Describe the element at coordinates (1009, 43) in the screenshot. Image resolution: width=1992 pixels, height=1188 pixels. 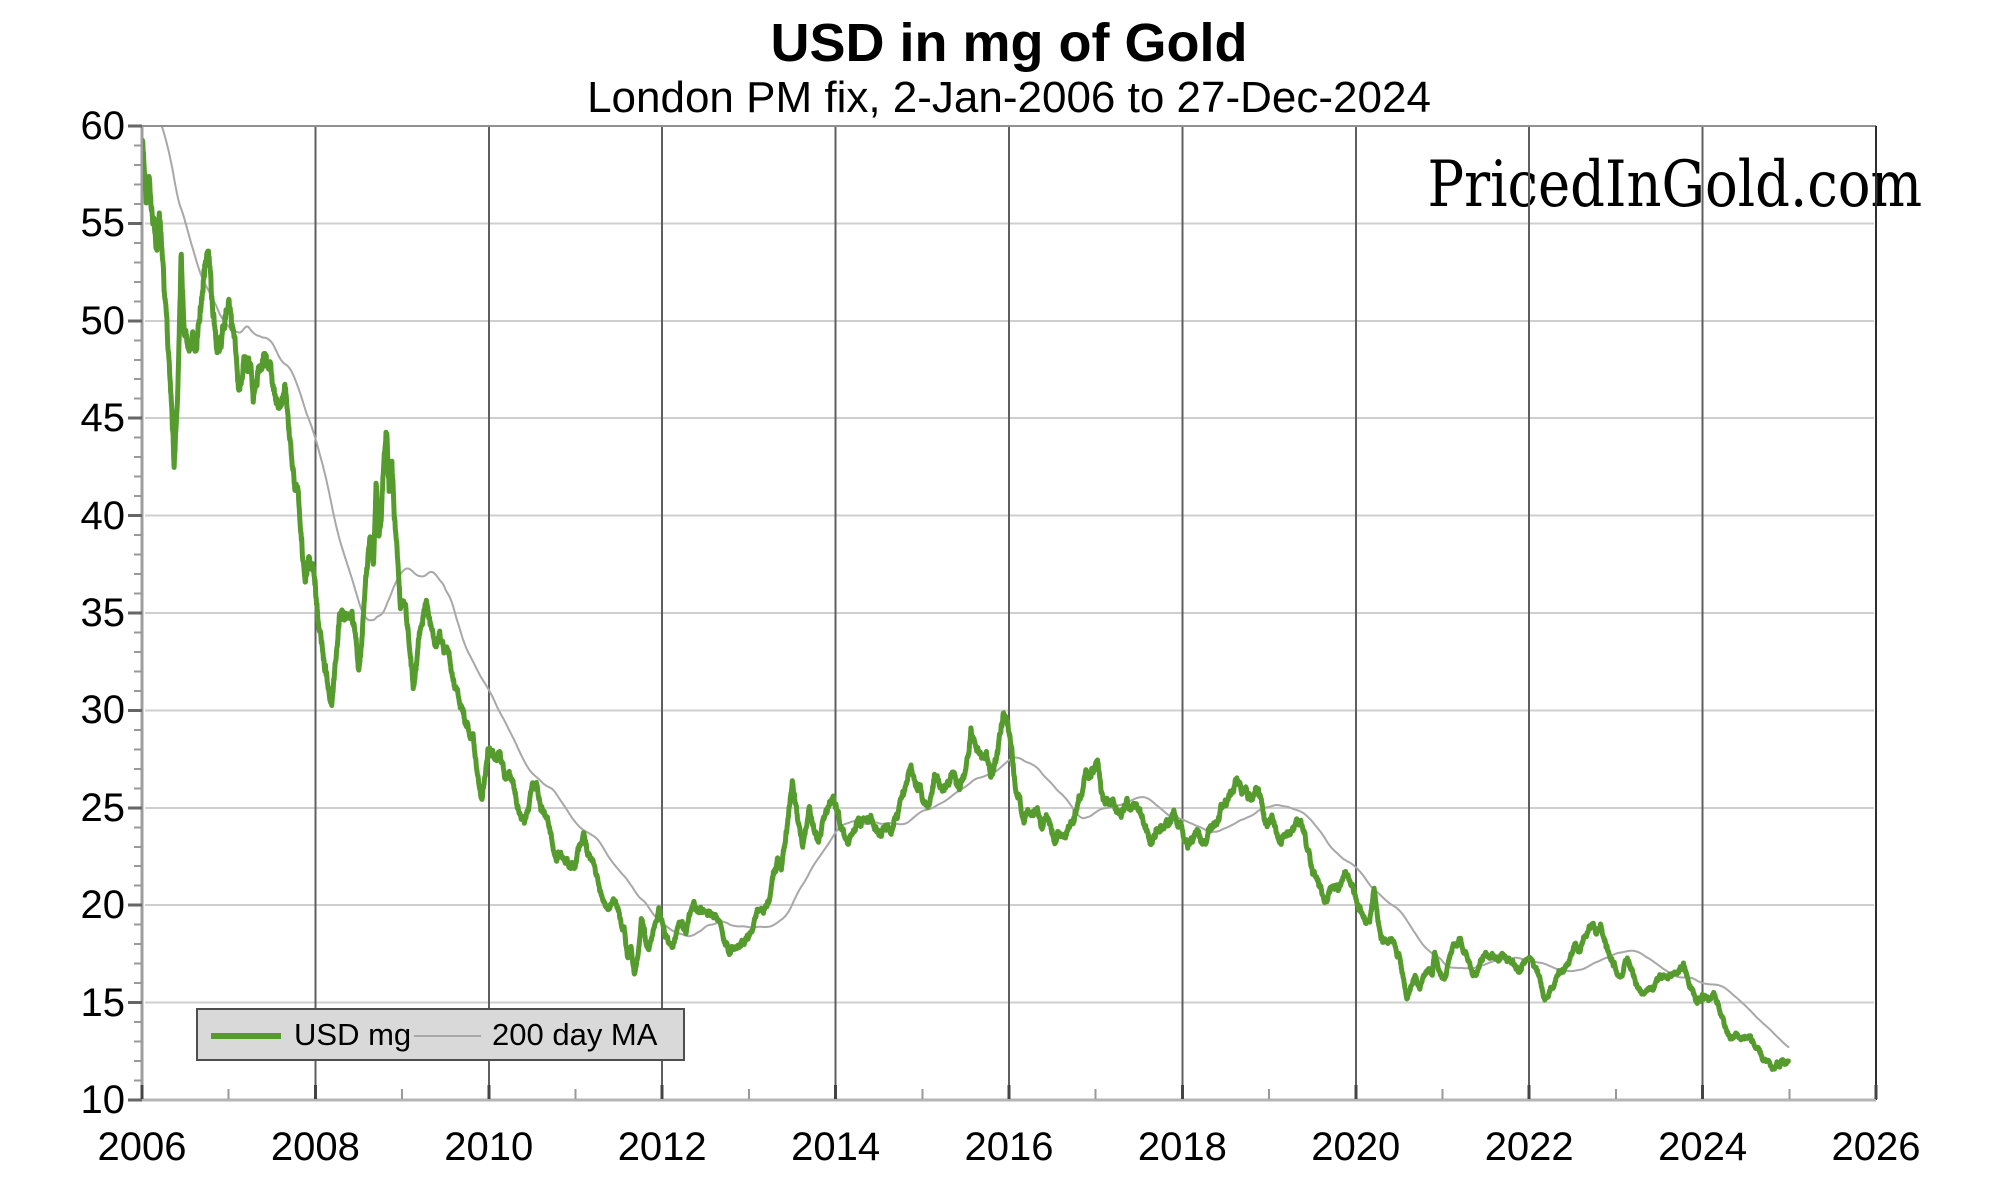
I see `chart-title: USD in mg of Gold` at that location.